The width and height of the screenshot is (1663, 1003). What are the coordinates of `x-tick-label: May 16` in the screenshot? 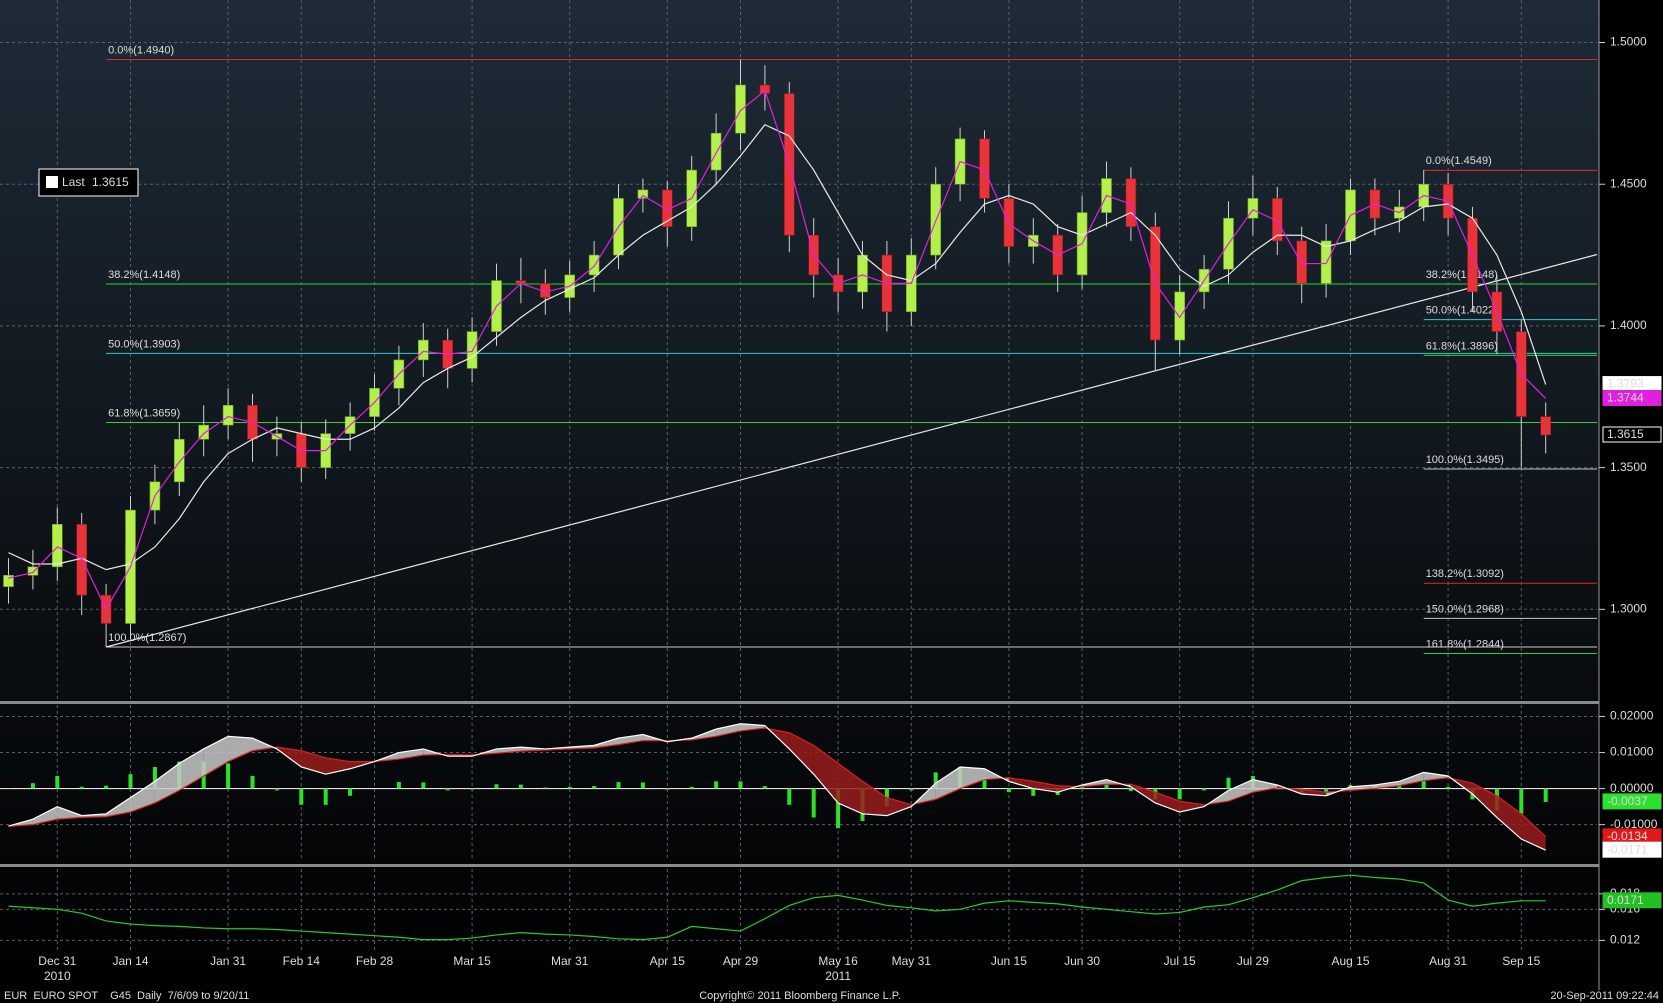 It's located at (838, 961).